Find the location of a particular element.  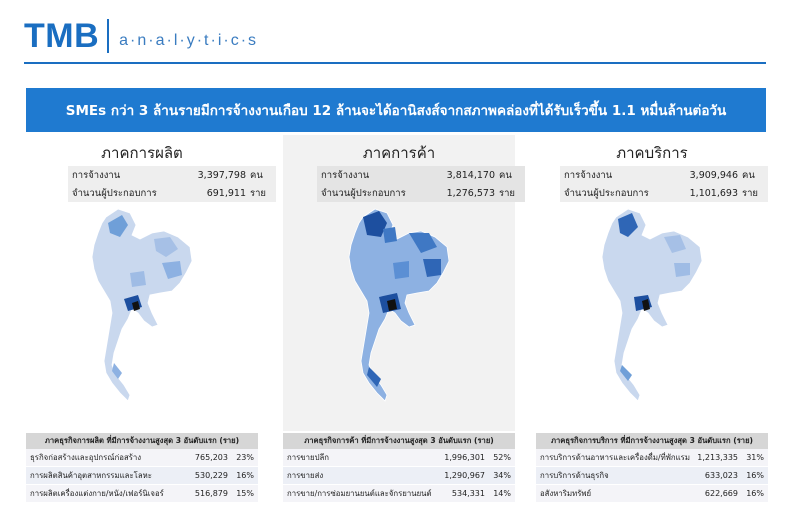

row-pct: 31% is located at coordinates (755, 457).